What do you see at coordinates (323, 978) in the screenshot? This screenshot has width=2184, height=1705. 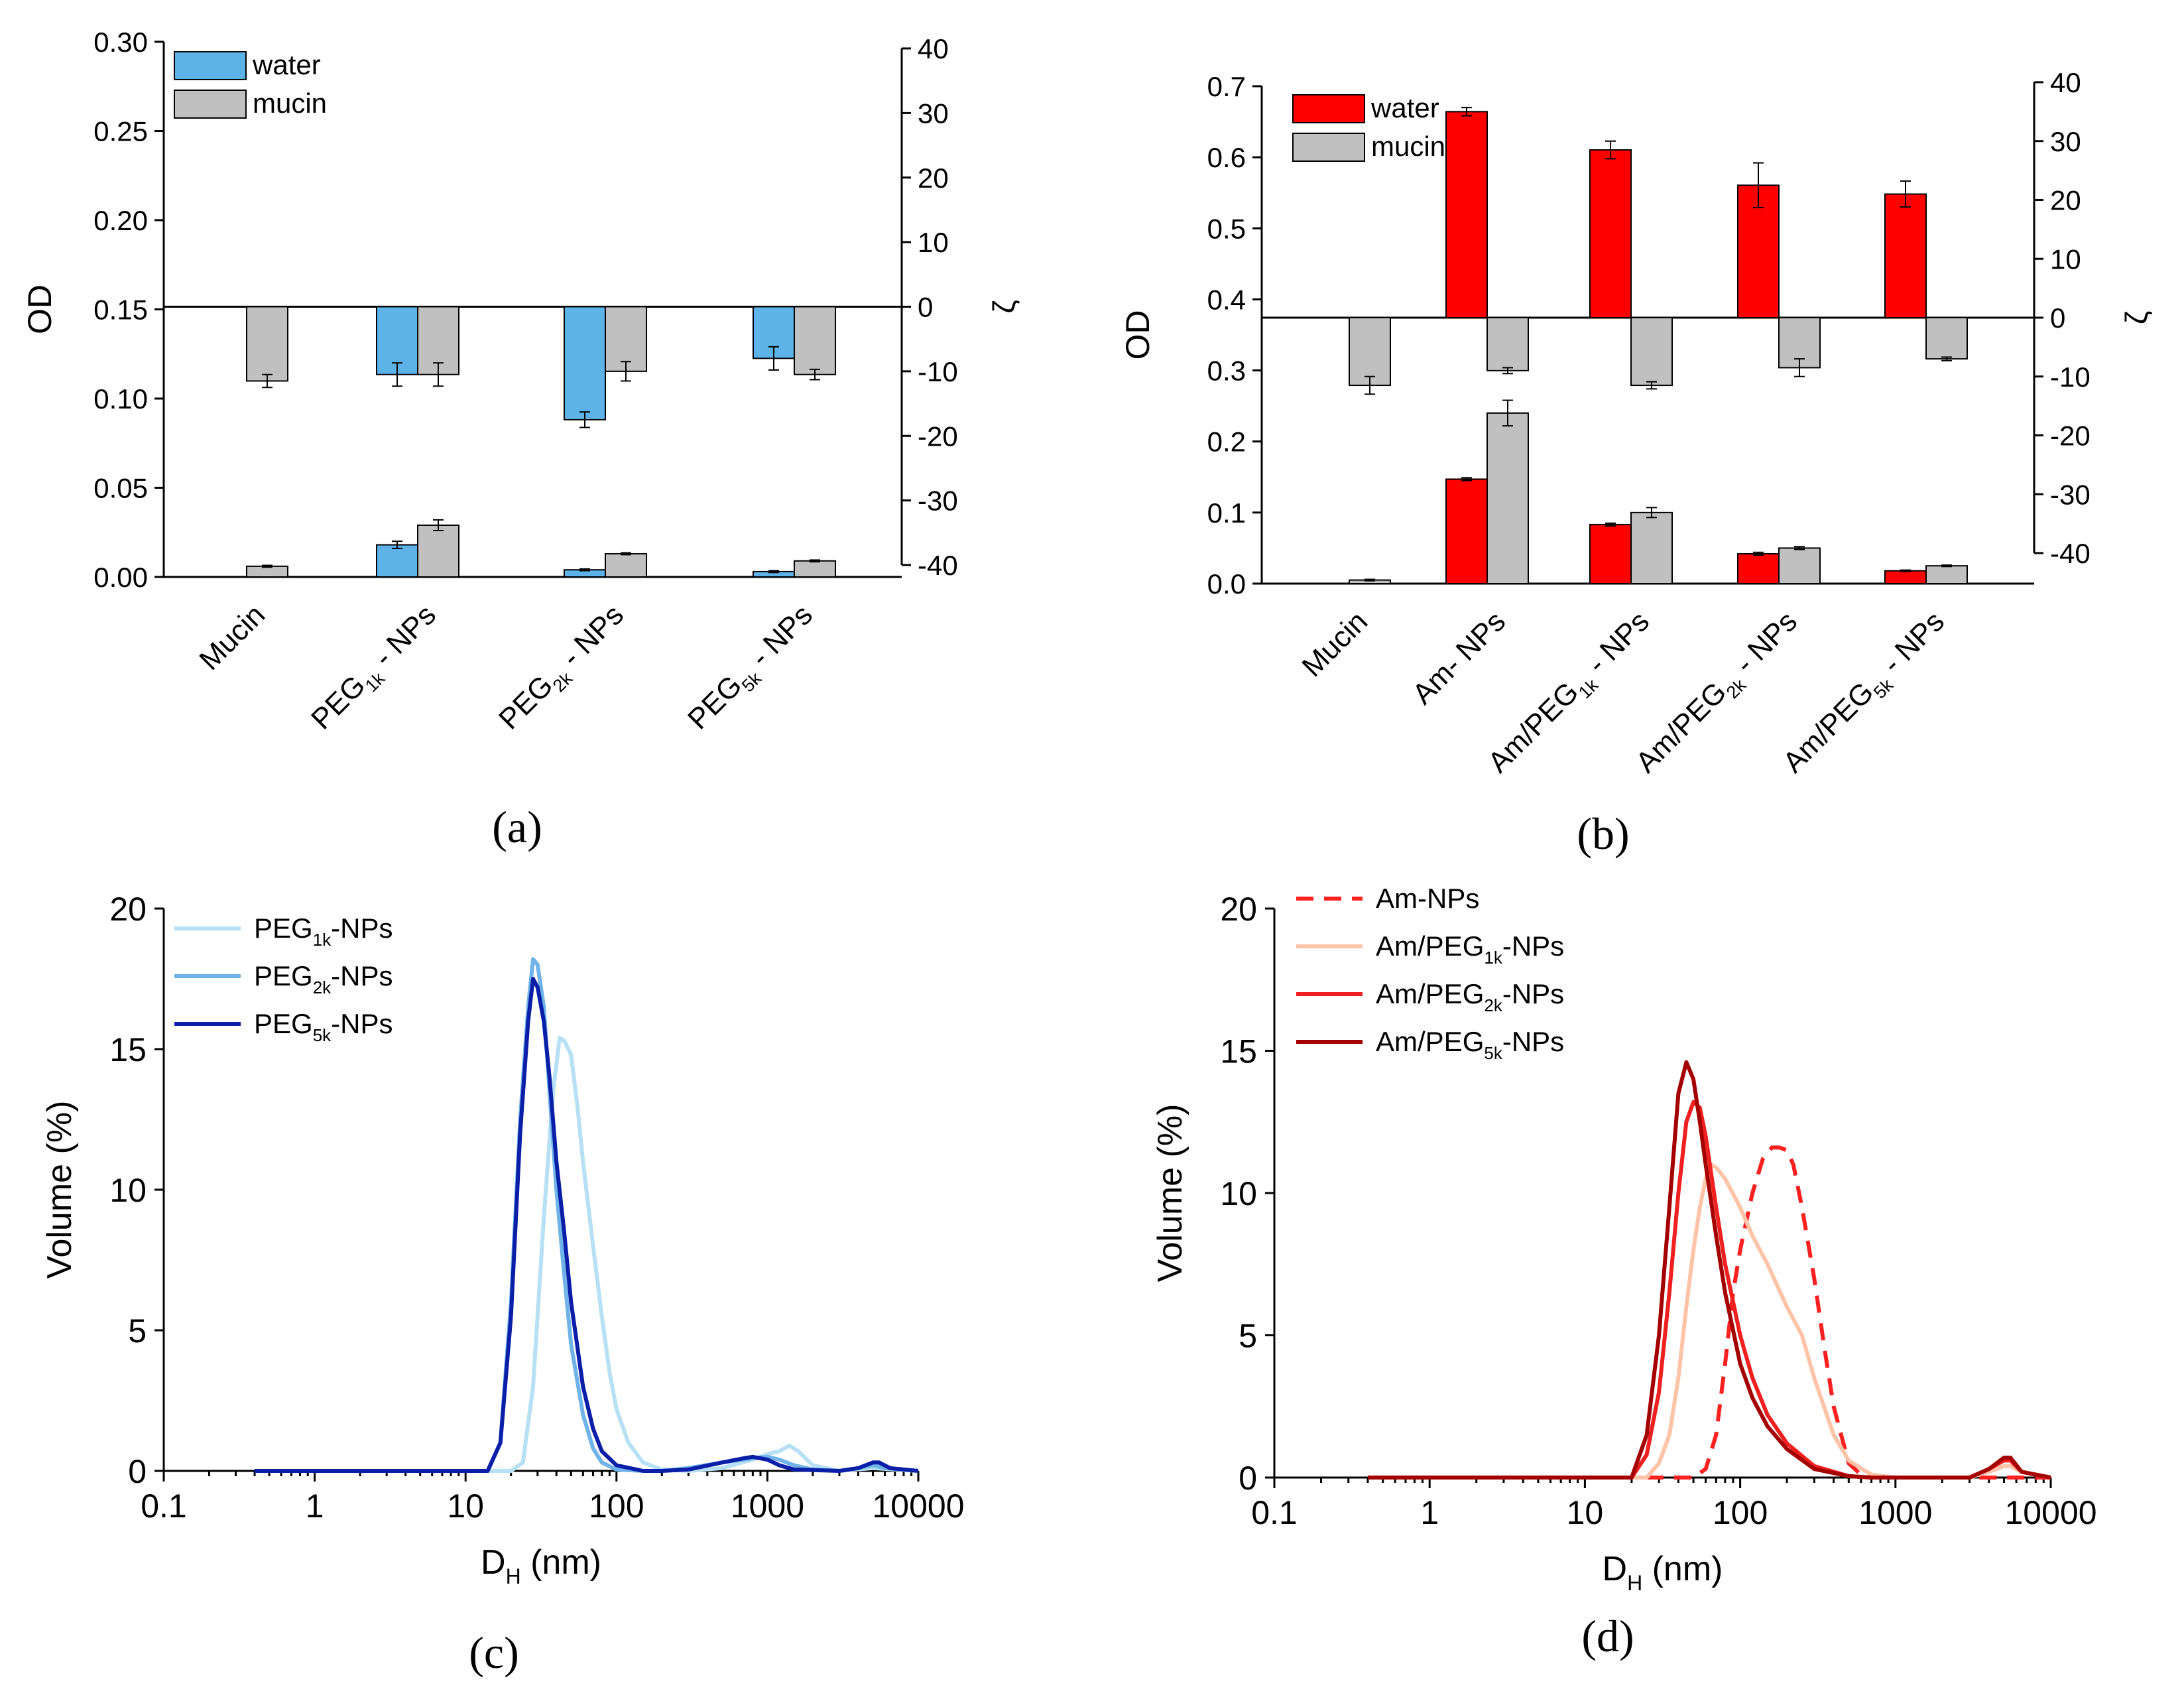 I see `legend-label: PEG2k-NPs` at bounding box center [323, 978].